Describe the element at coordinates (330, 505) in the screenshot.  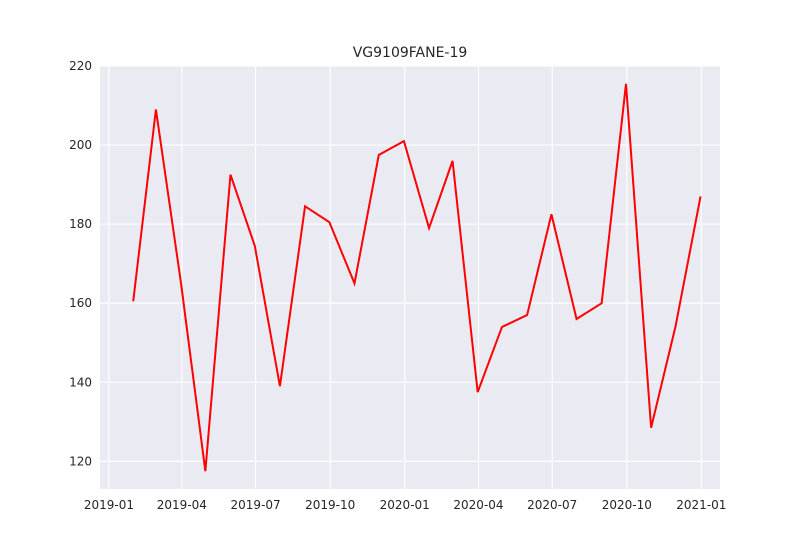
I see `x-tick-label: 2019-10` at that location.